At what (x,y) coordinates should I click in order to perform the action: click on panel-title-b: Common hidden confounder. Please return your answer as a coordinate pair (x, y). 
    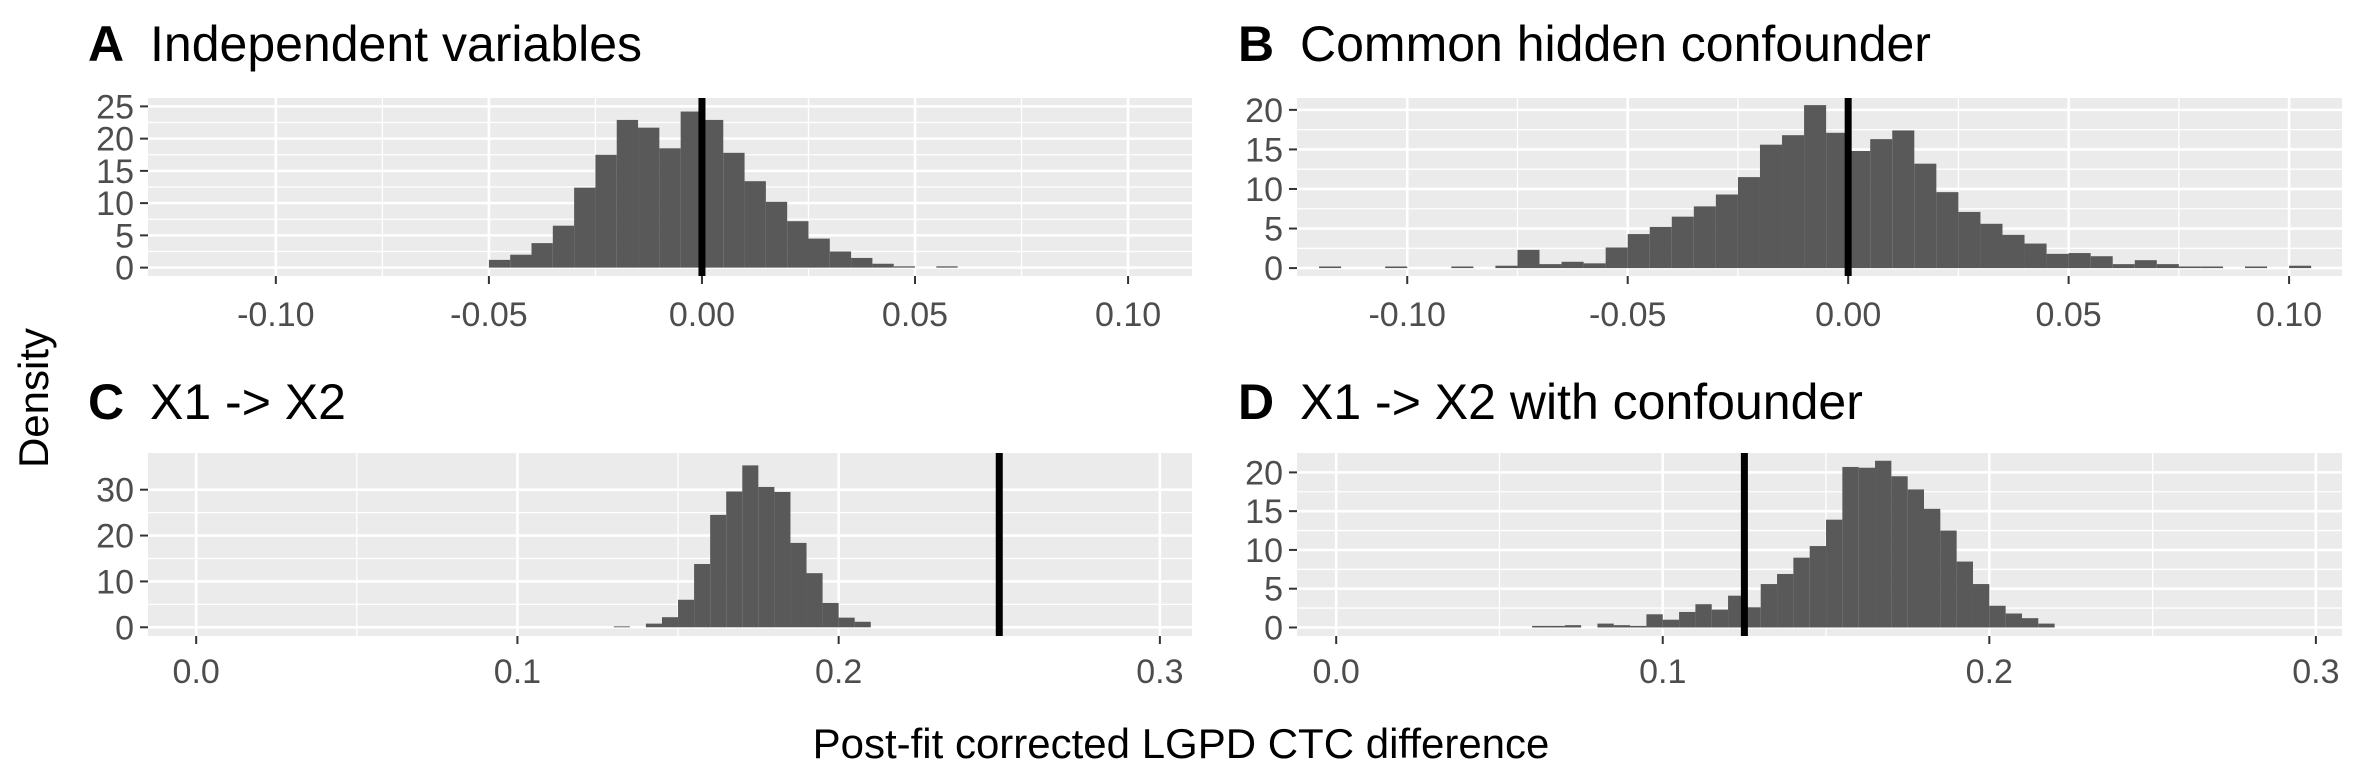
    Looking at the image, I should click on (1615, 44).